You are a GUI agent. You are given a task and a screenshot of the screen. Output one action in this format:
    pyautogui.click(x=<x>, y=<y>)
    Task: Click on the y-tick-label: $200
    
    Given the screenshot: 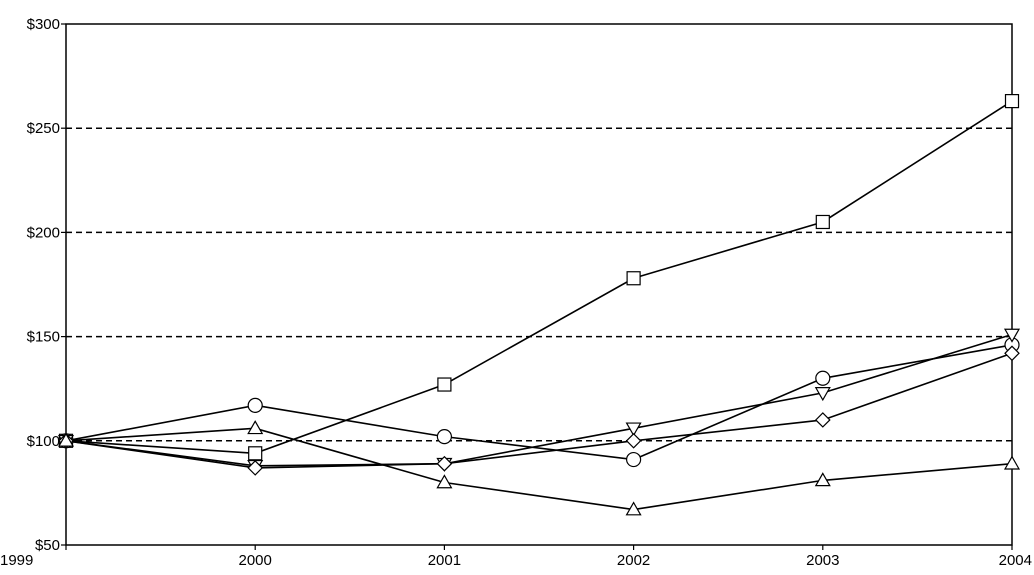 What is the action you would take?
    pyautogui.click(x=43, y=232)
    